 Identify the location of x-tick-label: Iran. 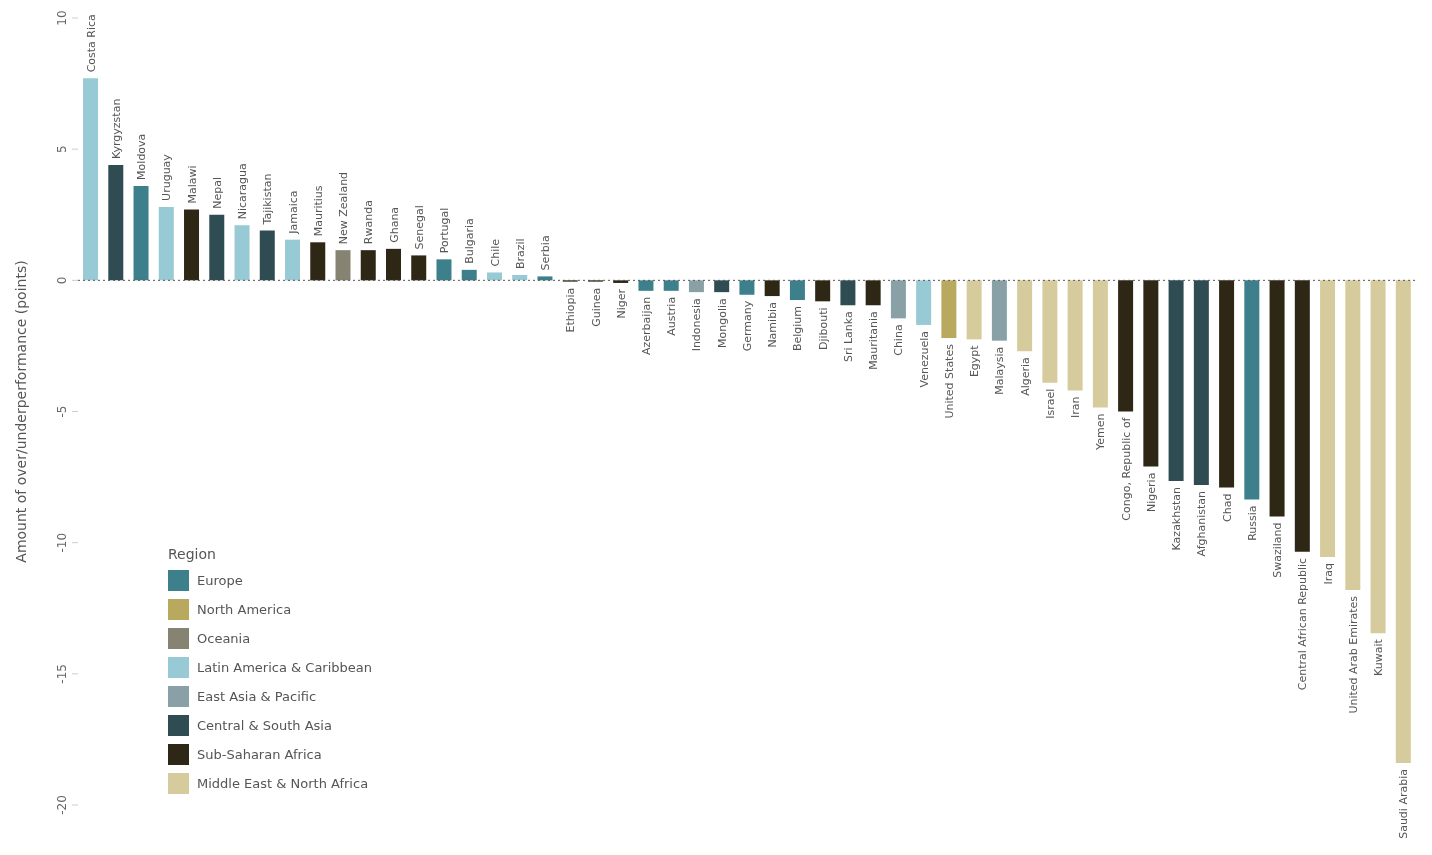
(1076, 407).